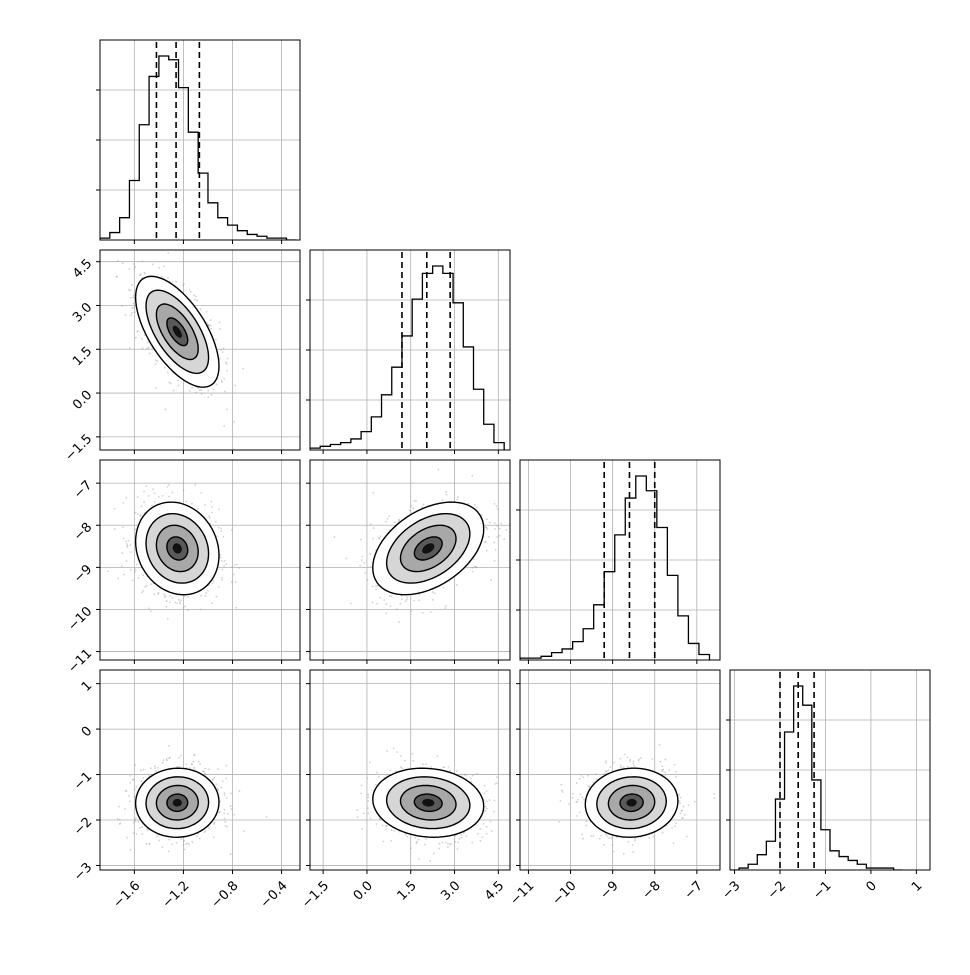  I want to click on panel-3-0-grid, so click(200, 770).